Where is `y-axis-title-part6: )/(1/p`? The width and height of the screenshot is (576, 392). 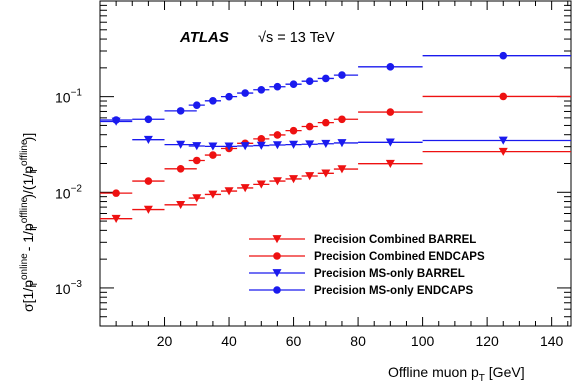 y-axis-title-part6: )/(1/p is located at coordinates (28, 182).